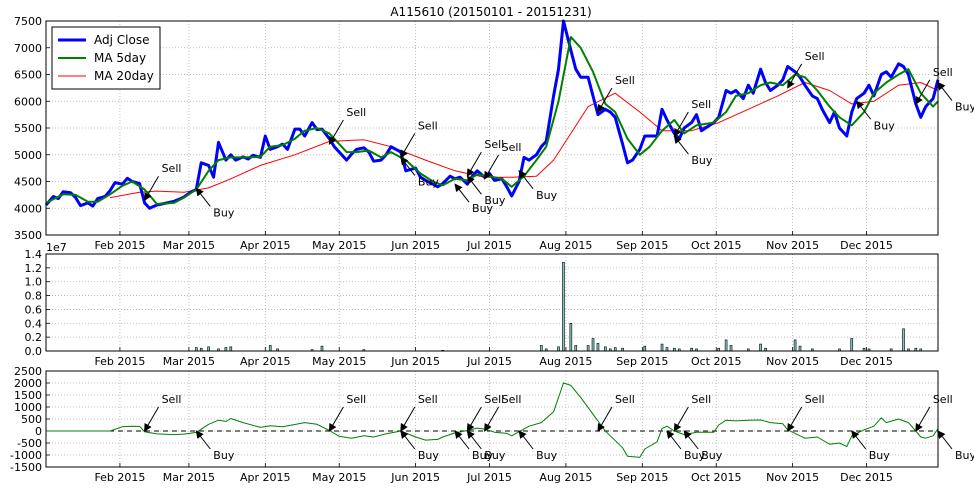  What do you see at coordinates (28, 155) in the screenshot?
I see `y-tick-label: 5000` at bounding box center [28, 155].